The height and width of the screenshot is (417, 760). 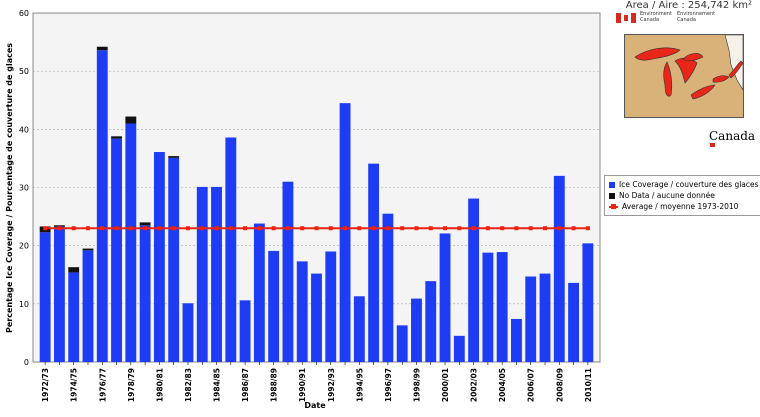 I want to click on x-tick-label: 1990/91, so click(x=302, y=385).